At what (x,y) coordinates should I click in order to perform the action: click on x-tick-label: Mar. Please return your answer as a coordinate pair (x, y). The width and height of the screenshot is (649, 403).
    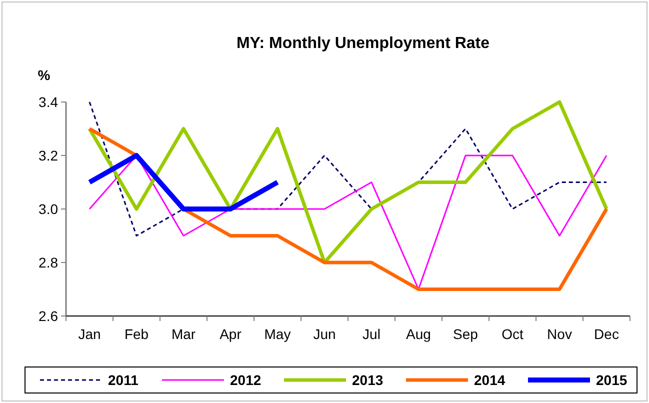
    Looking at the image, I should click on (183, 334).